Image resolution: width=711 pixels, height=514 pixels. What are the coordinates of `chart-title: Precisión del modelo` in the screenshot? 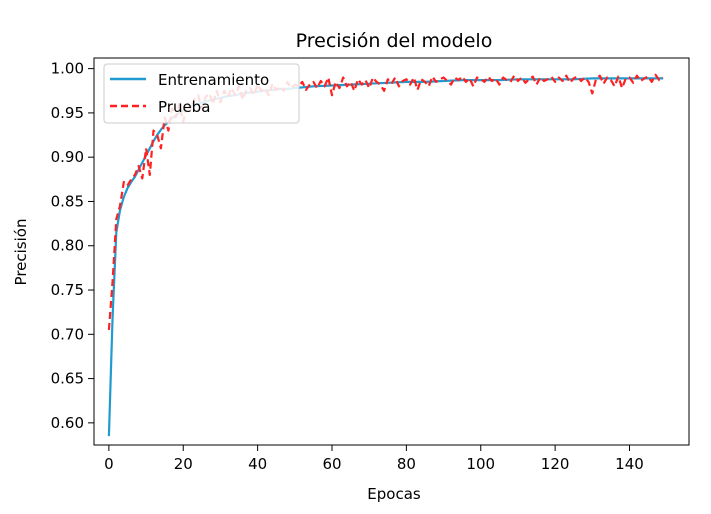 It's located at (394, 41).